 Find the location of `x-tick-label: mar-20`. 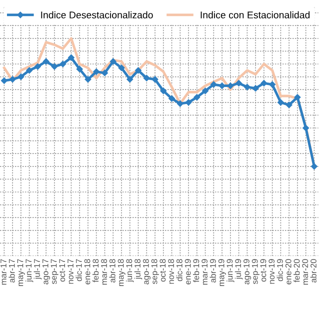

x-tick-label: mar-20 is located at coordinates (305, 272).